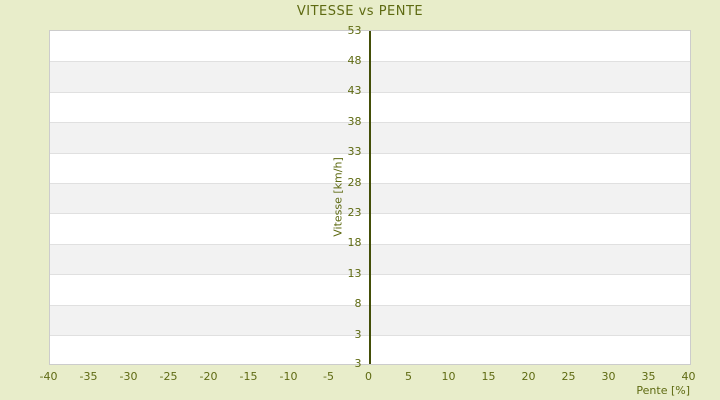 The height and width of the screenshot is (400, 720). I want to click on x-tick-label: -30, so click(128, 376).